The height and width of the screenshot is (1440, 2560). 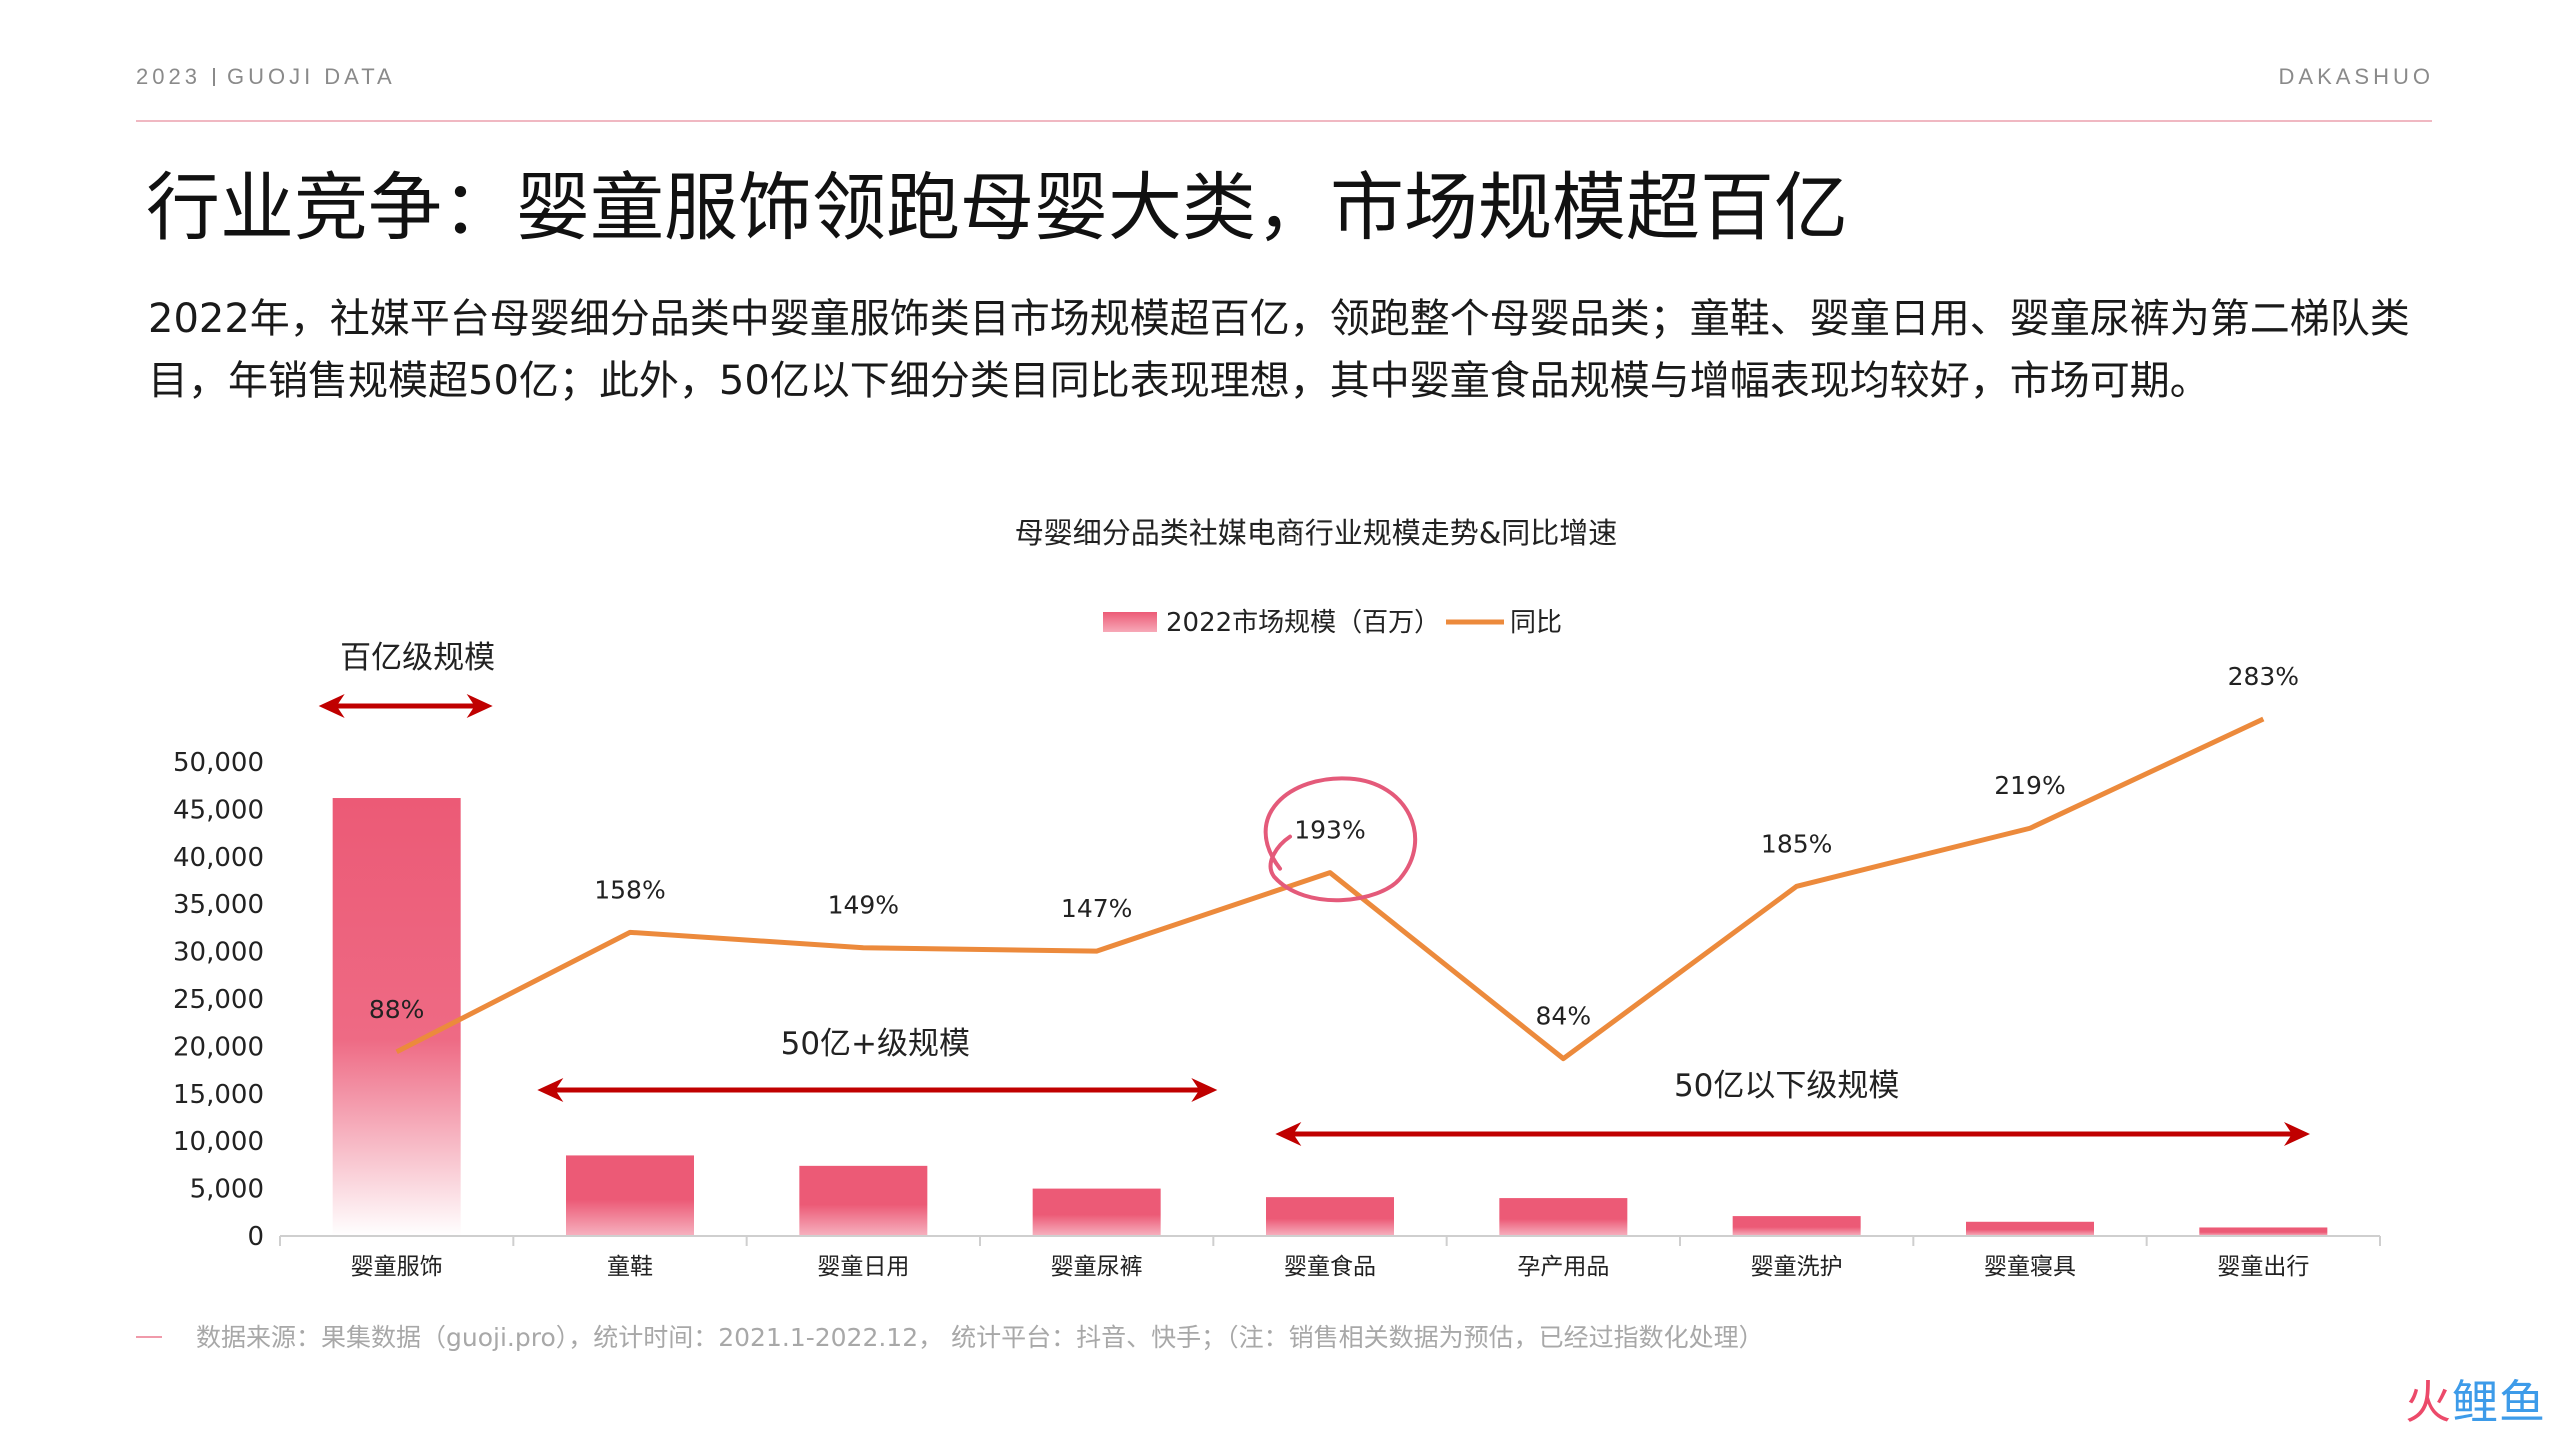 I want to click on range-annotation-3: 50亿以下级规模, so click(x=1792, y=1107).